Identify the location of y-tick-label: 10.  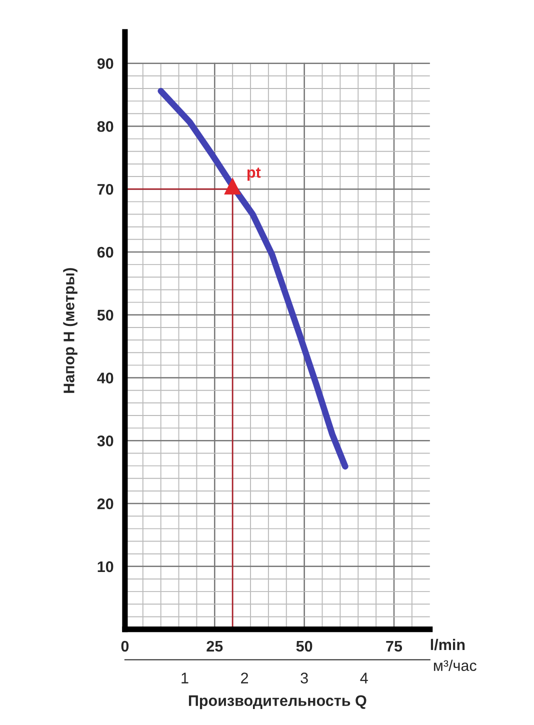
(106, 566).